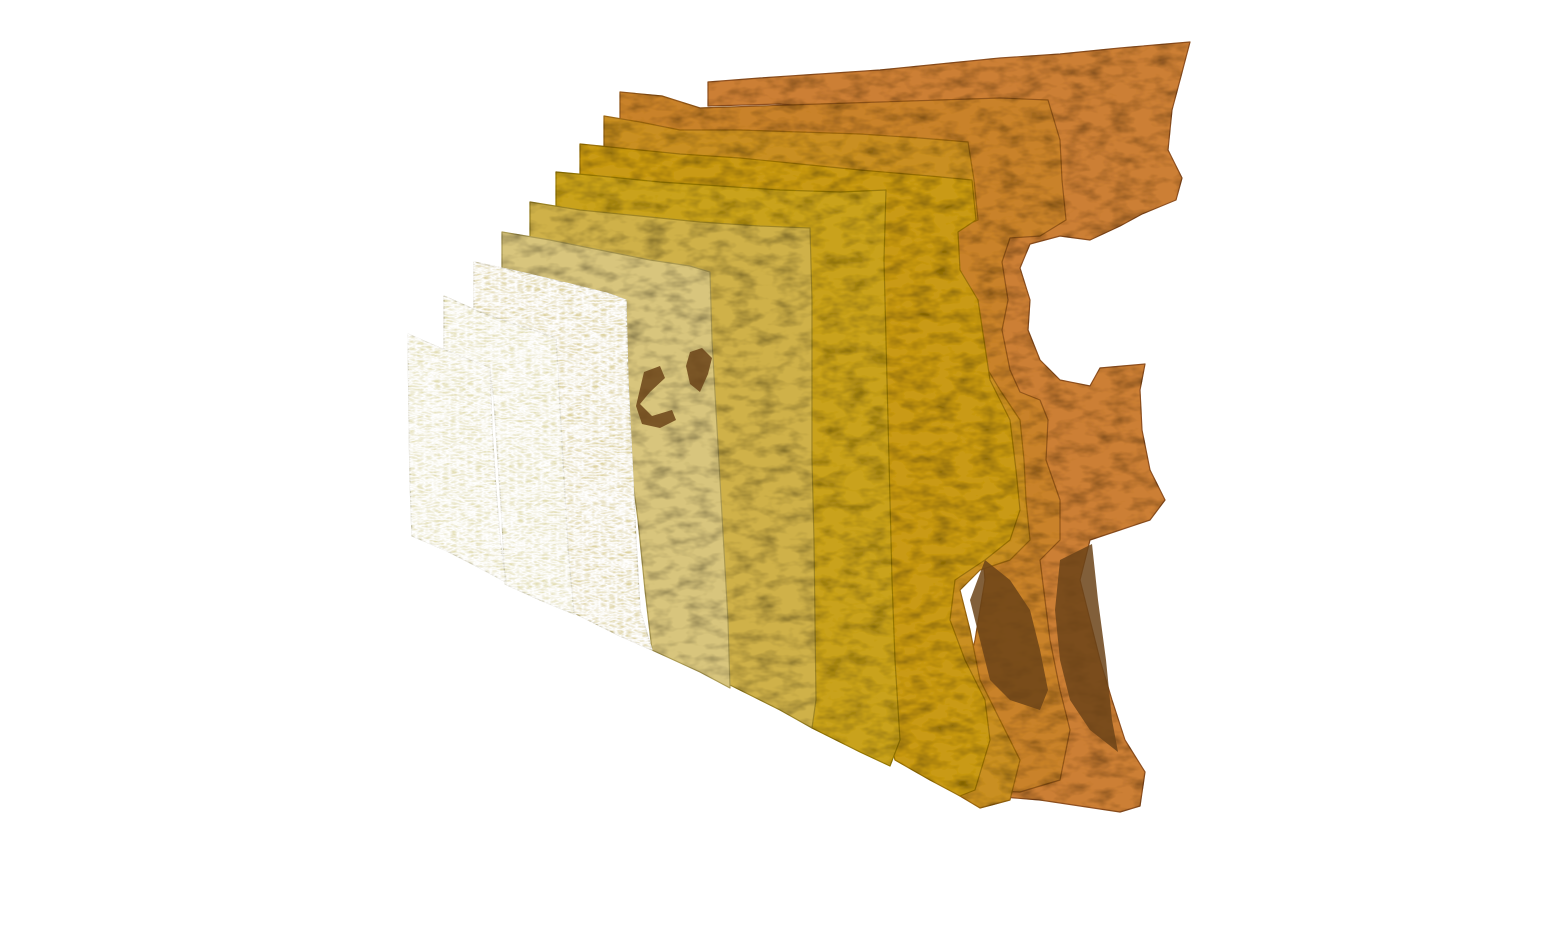 Image resolution: width=1551 pixels, height=934 pixels. I want to click on layer-3-hole-upper, so click(656, 397).